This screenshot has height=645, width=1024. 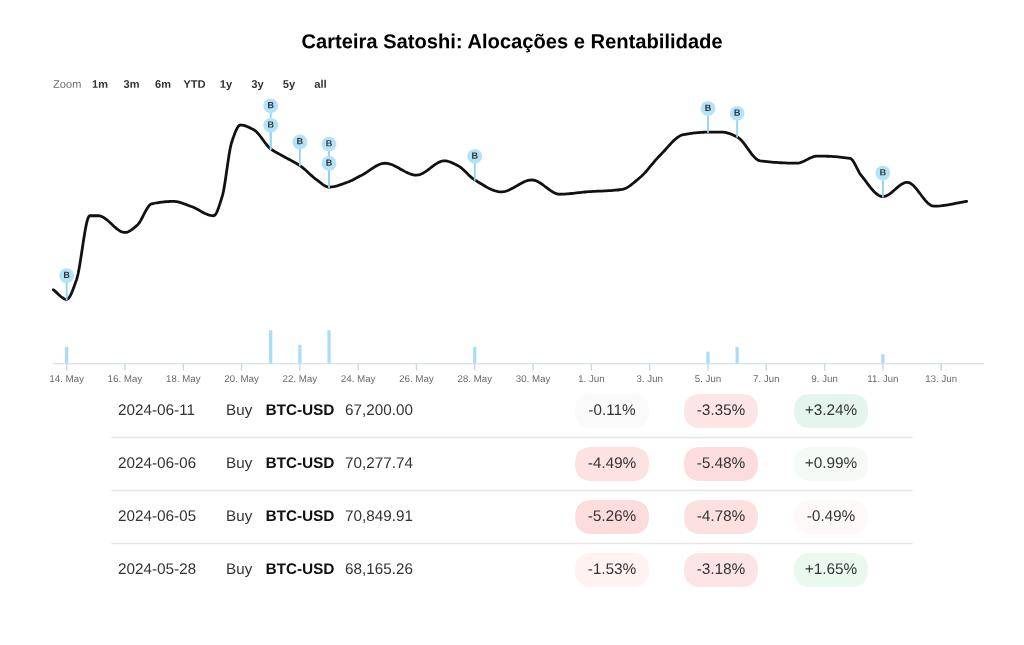 I want to click on text: -5.26%, so click(x=612, y=516).